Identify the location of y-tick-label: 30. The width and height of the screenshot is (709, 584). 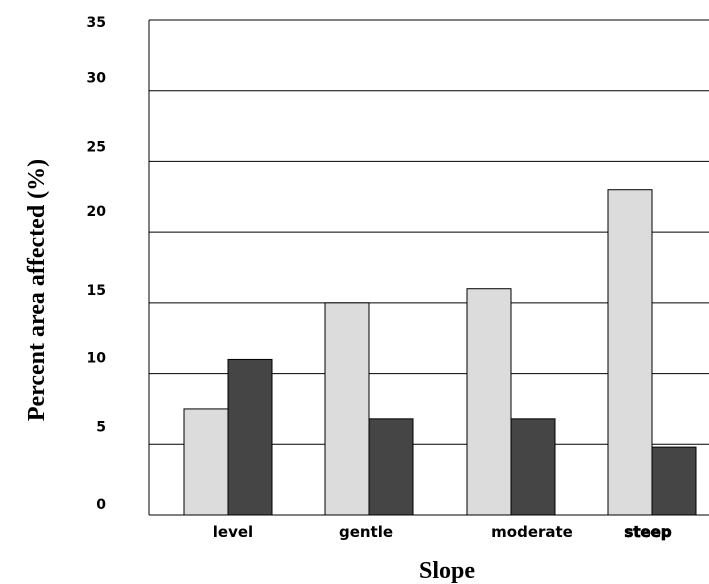
(97, 79).